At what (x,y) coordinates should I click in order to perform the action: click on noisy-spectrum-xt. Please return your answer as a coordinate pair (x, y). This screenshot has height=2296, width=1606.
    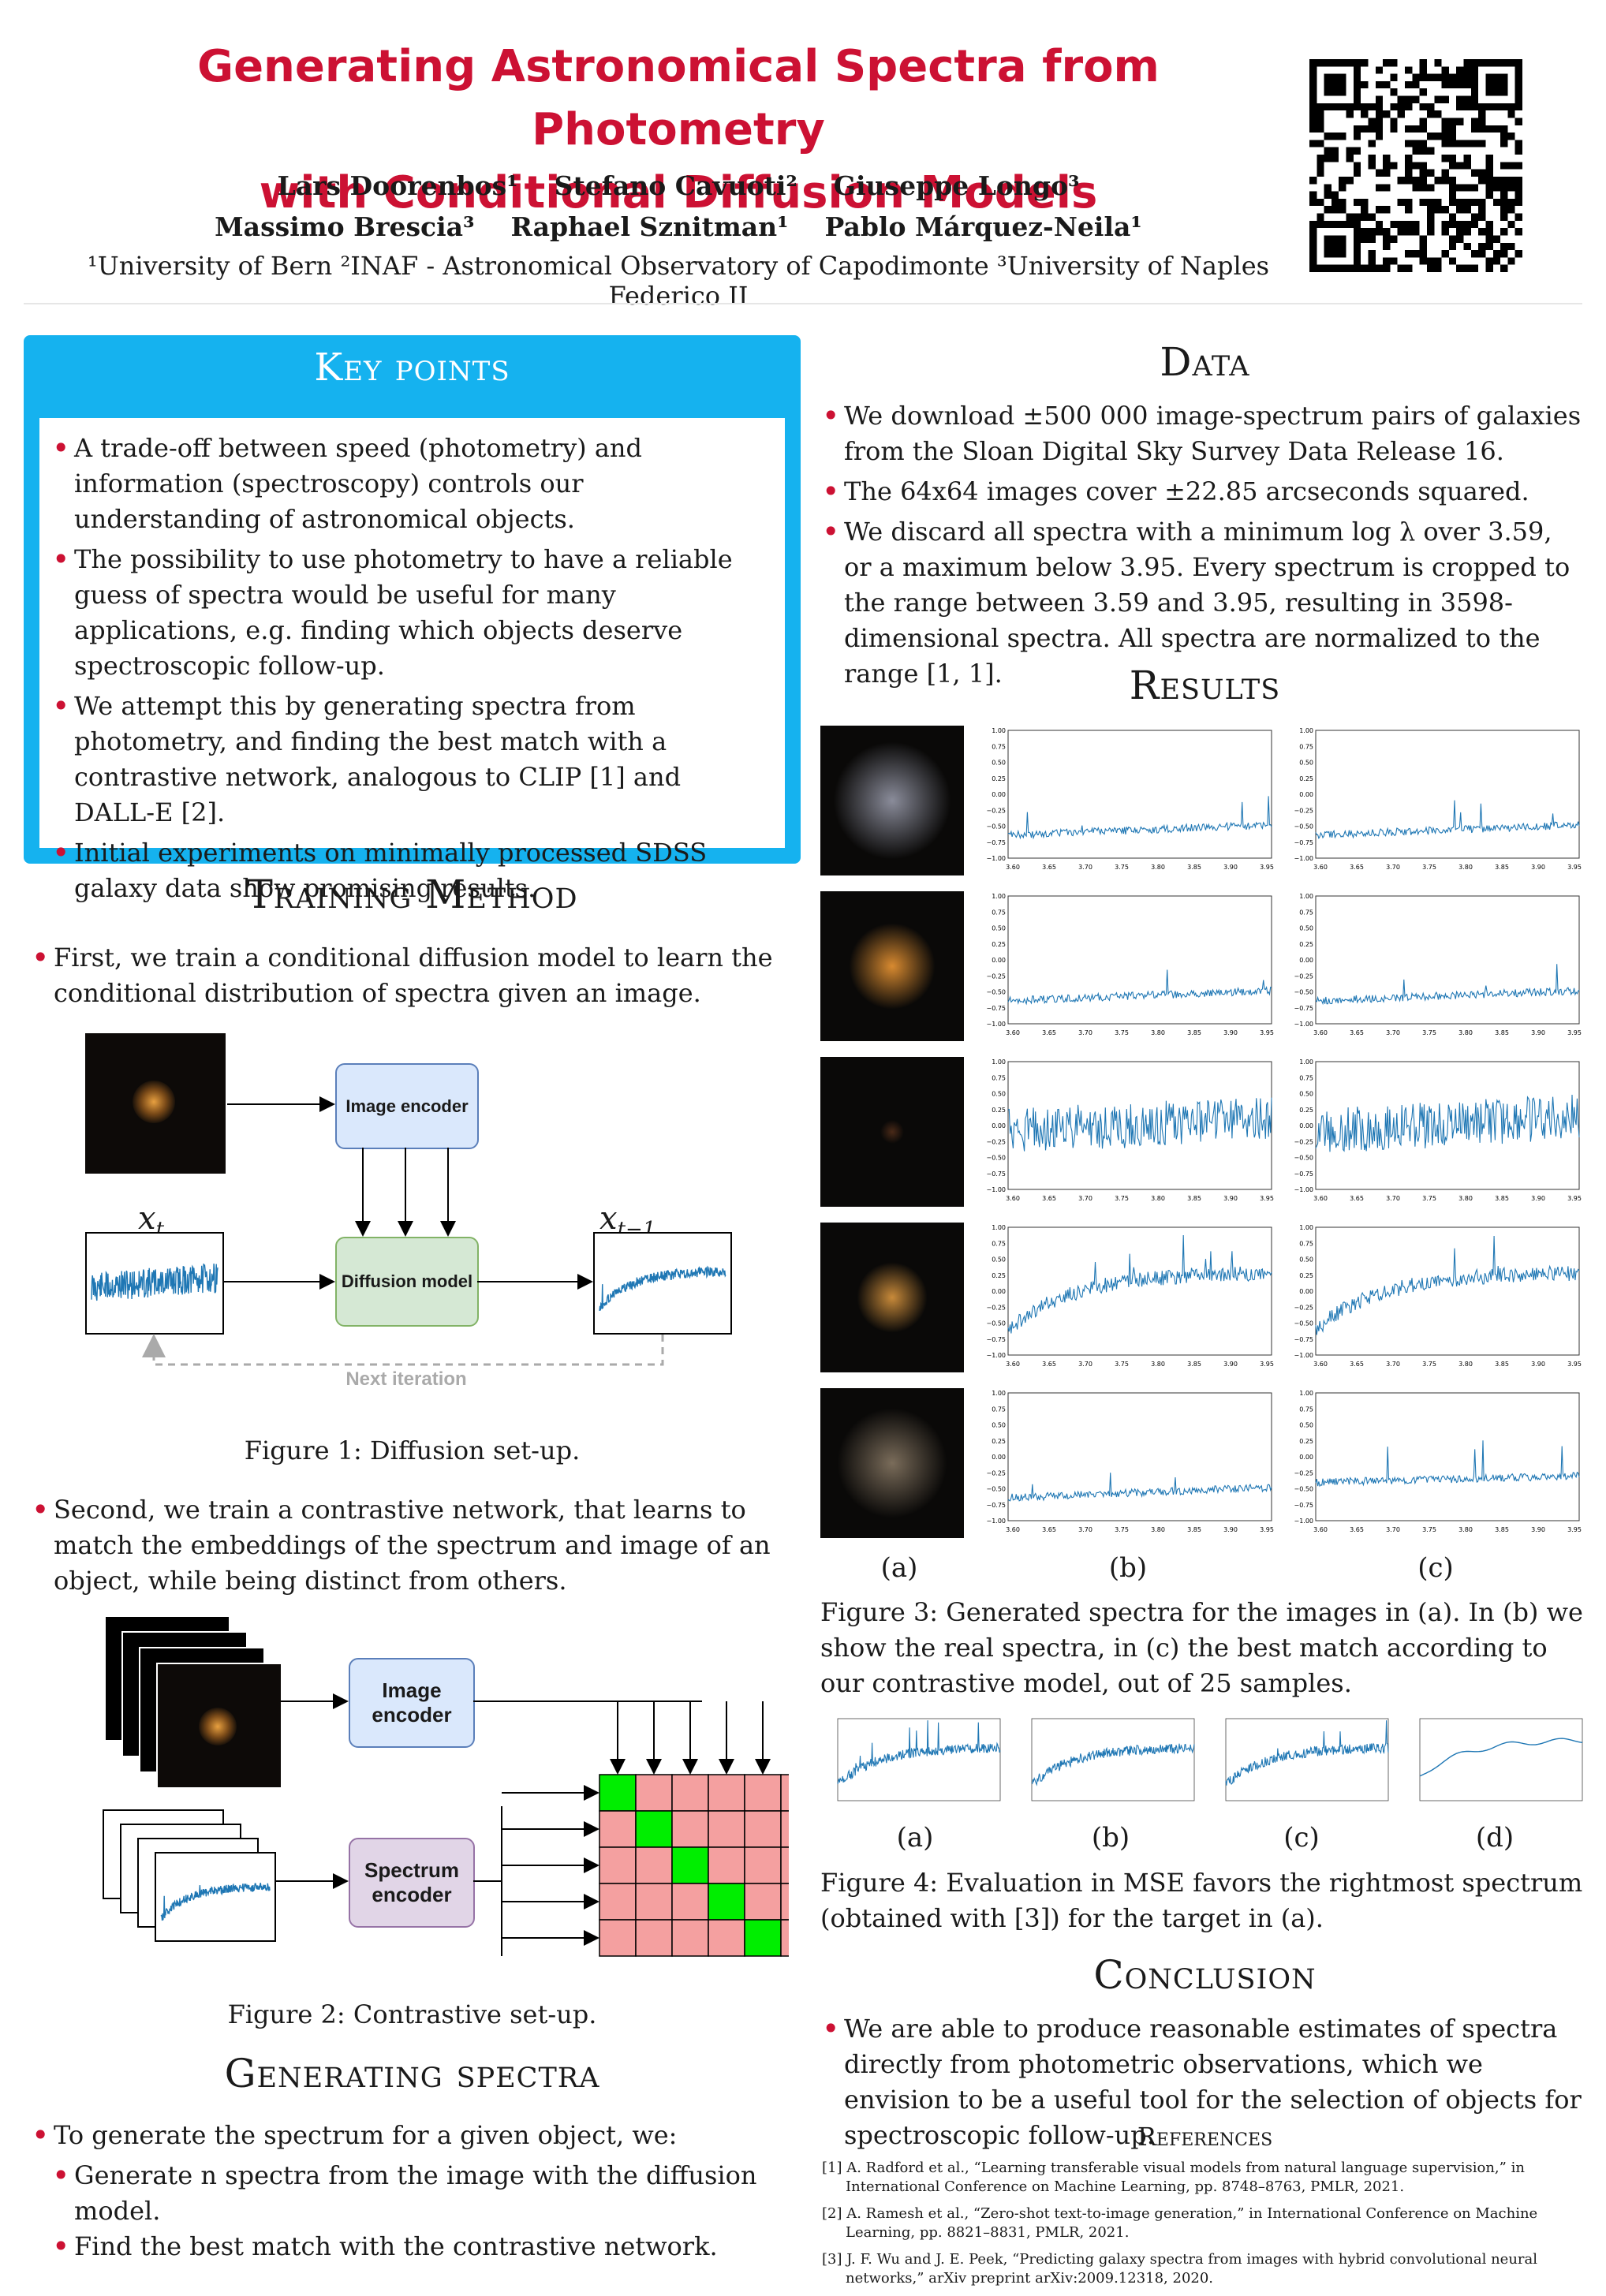
    Looking at the image, I should click on (154, 1283).